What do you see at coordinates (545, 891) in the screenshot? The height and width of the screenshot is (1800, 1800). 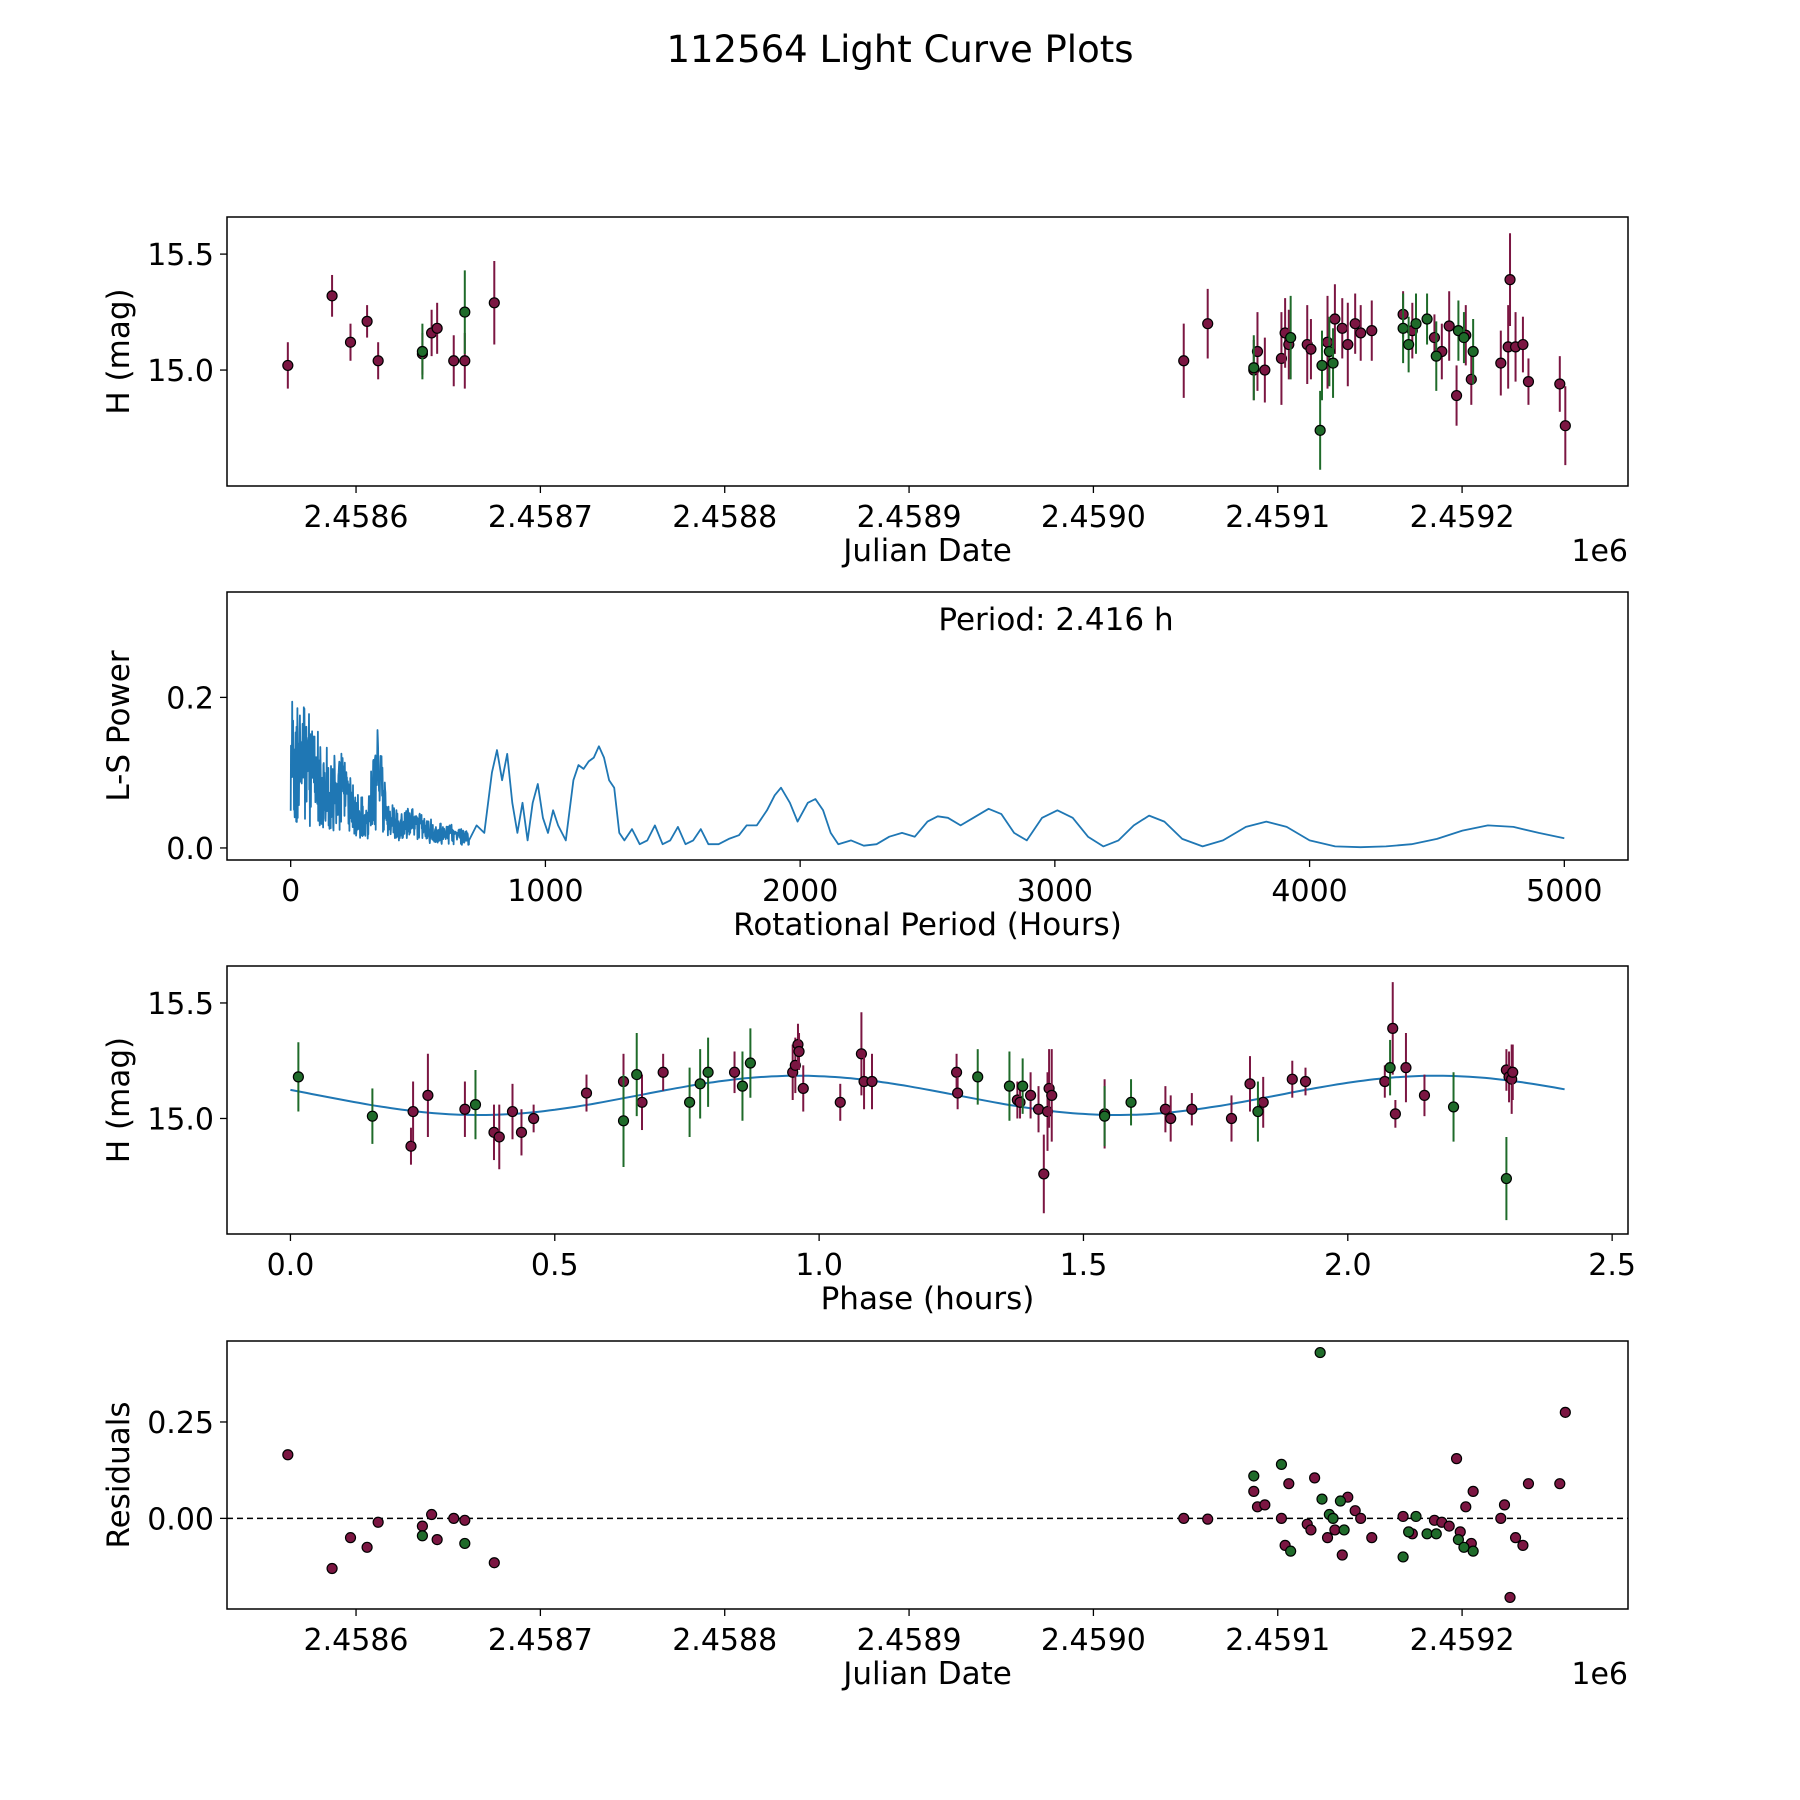 I see `x-tick-label: 1000` at bounding box center [545, 891].